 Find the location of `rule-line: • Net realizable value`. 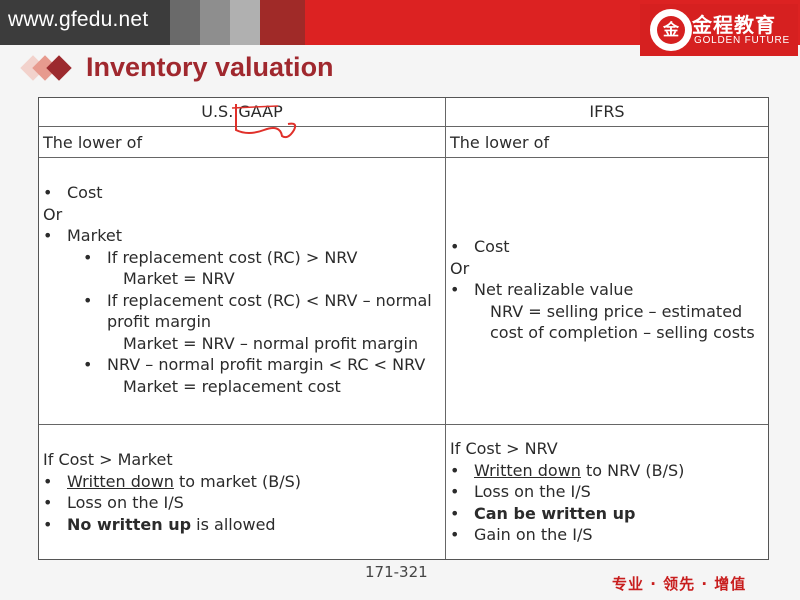

rule-line: • Net realizable value is located at coordinates (602, 290).